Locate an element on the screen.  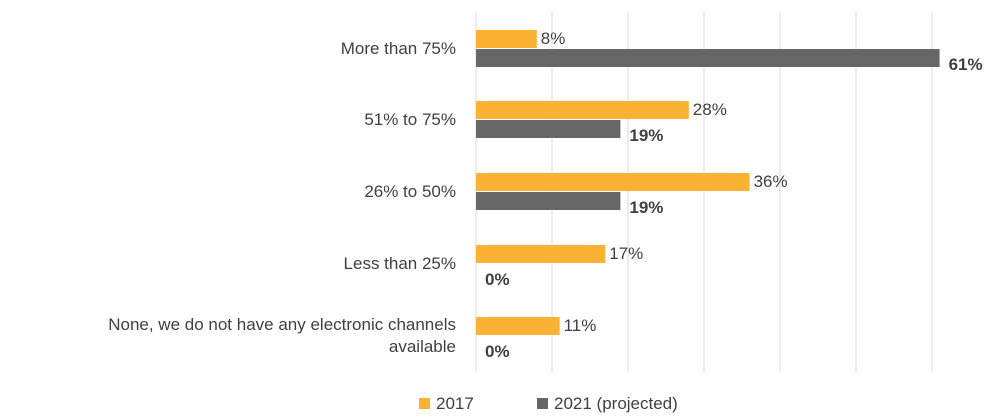
category-label: 51% to 75% is located at coordinates (410, 119).